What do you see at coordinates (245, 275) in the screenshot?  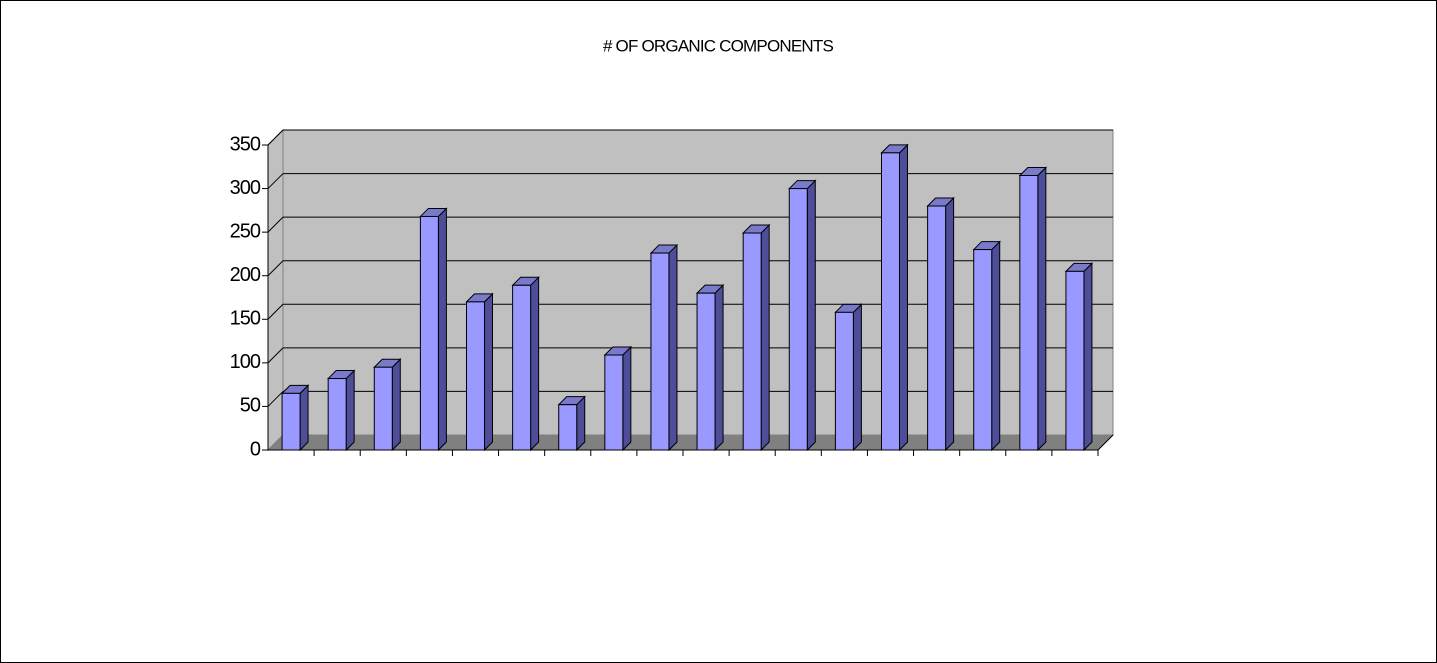 I see `y-tick-label: 200` at bounding box center [245, 275].